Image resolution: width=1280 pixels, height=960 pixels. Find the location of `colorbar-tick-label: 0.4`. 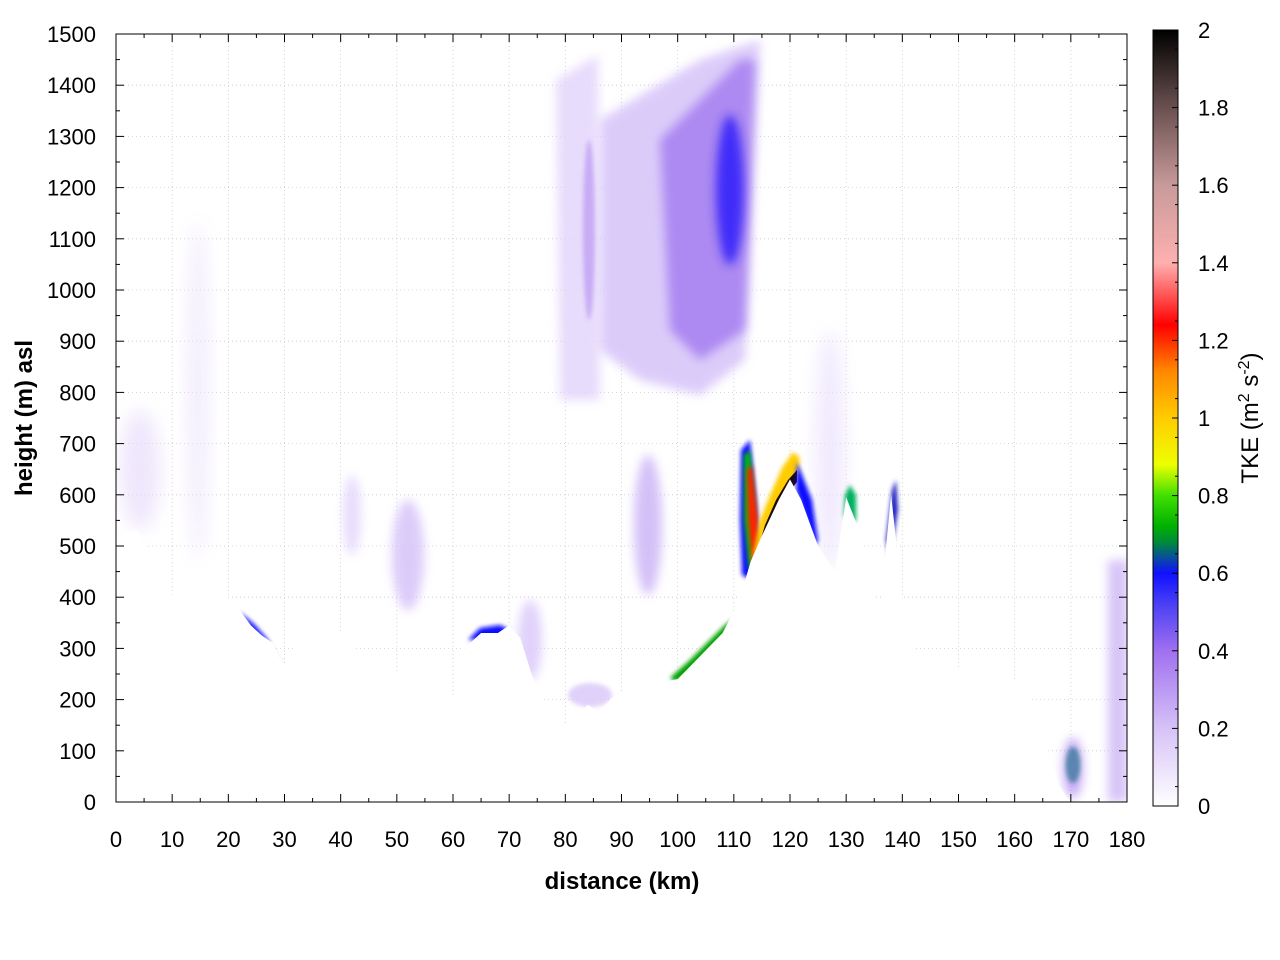

colorbar-tick-label: 0.4 is located at coordinates (1213, 651).